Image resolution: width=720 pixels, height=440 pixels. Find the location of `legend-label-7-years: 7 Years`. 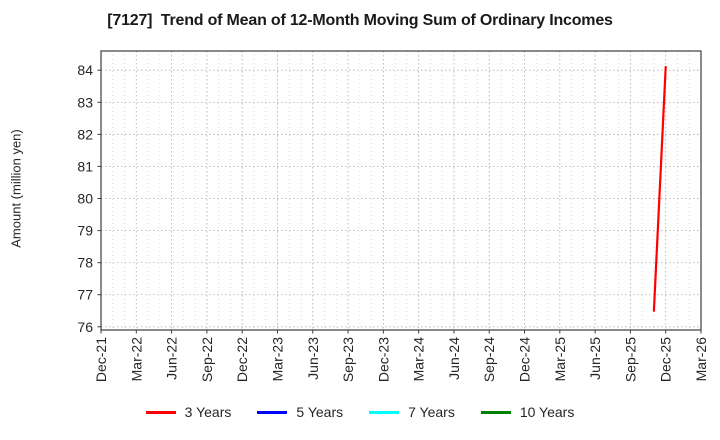

legend-label-7-years: 7 Years is located at coordinates (431, 412).